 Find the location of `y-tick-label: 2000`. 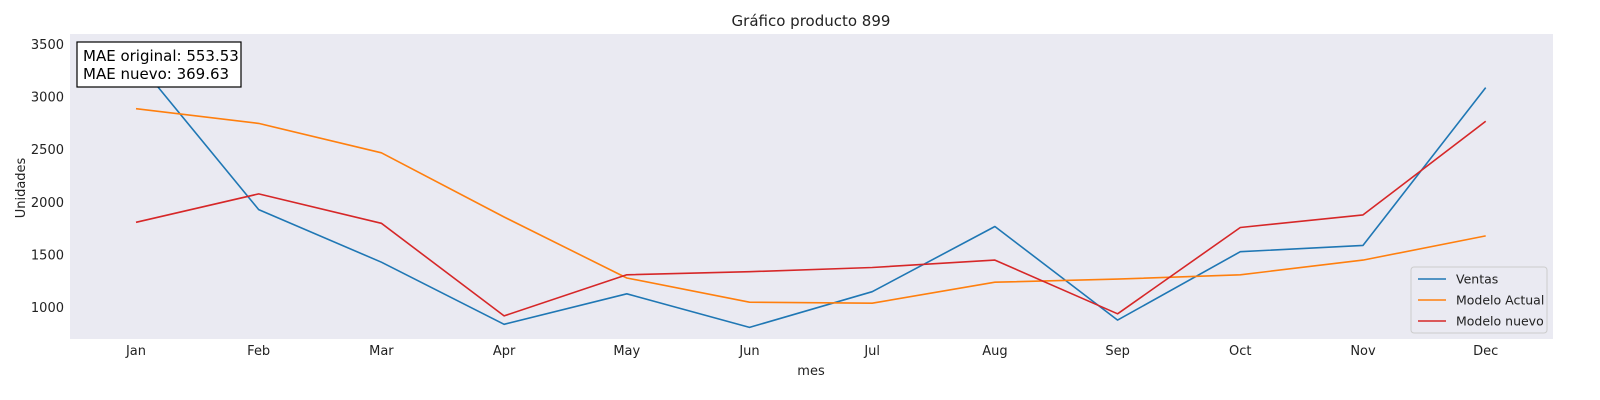

y-tick-label: 2000 is located at coordinates (47, 203).